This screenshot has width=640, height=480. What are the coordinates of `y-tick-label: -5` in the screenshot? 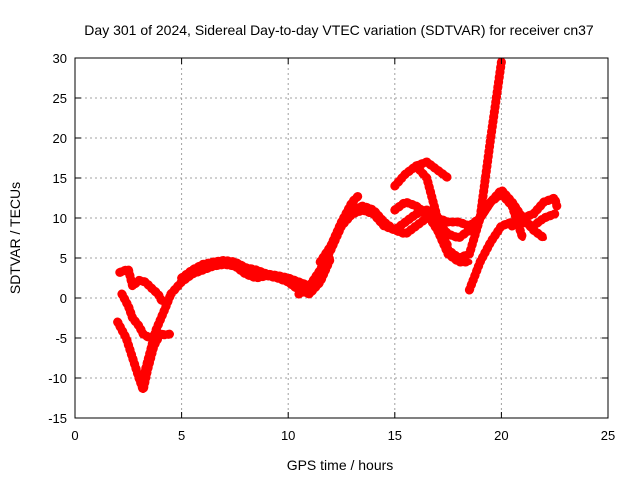 It's located at (61, 338).